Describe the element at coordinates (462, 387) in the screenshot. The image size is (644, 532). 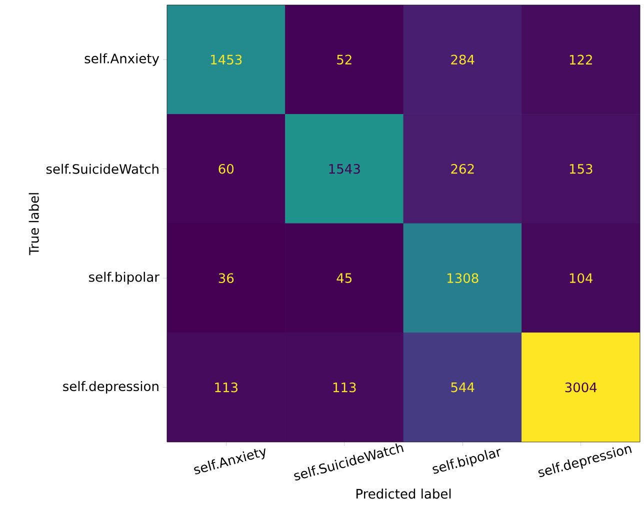
I see `data-label: 544` at that location.